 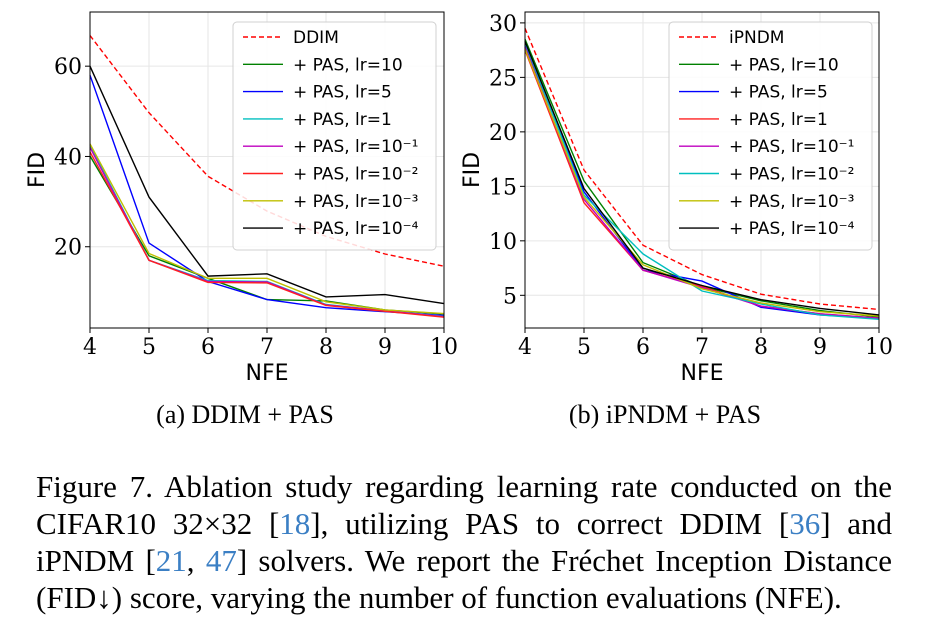 I want to click on citation-link: 47, so click(x=221, y=560).